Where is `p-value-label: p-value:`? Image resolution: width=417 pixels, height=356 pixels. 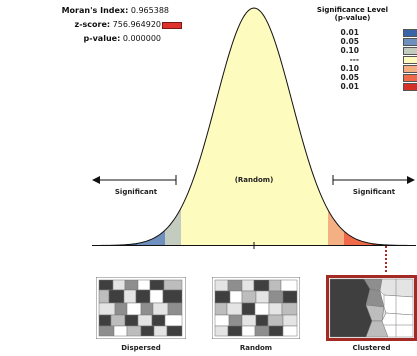 p-value-label: p-value: is located at coordinates (102, 38).